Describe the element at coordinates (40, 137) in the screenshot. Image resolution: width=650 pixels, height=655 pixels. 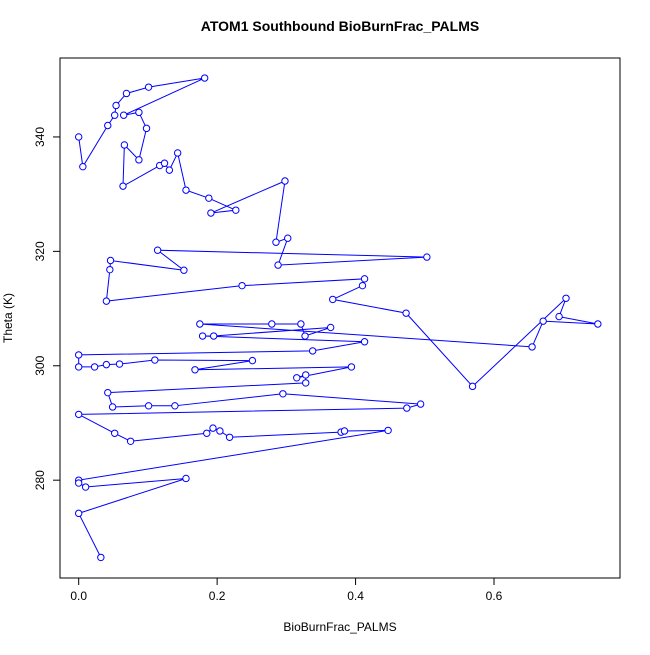
I see `y-tick-label: 340` at that location.